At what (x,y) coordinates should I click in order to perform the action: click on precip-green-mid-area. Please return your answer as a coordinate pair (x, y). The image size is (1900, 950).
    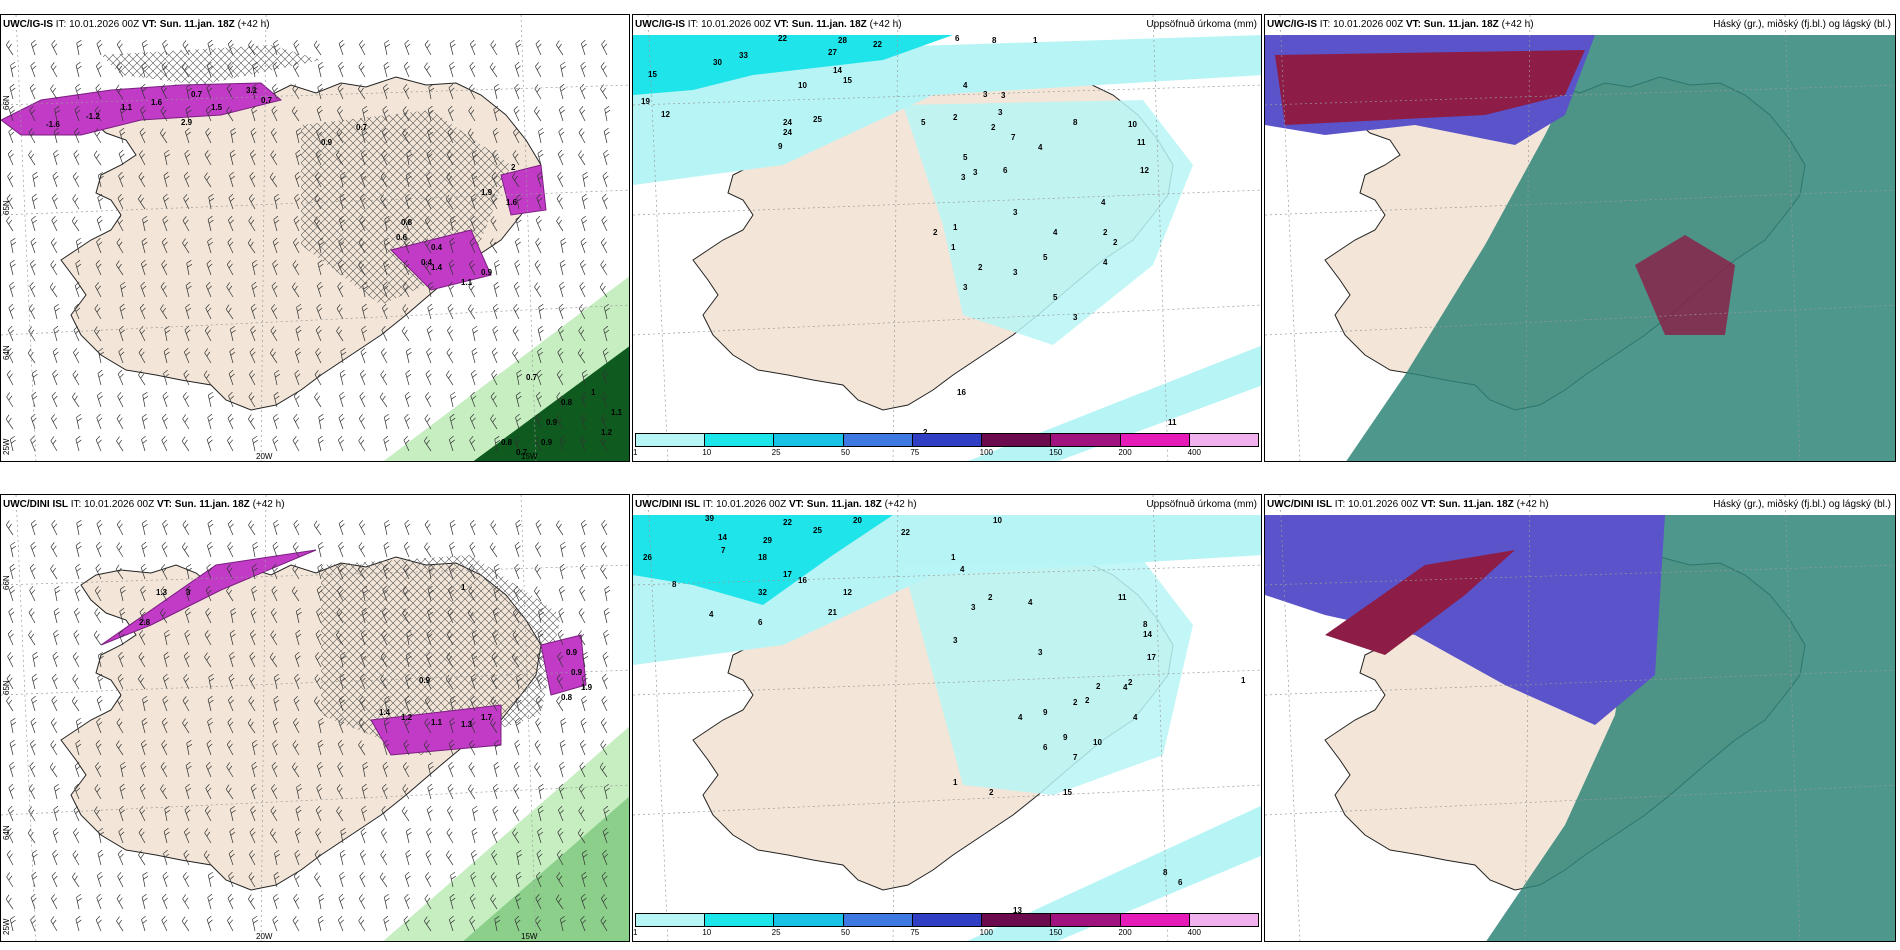
    Looking at the image, I should click on (546, 868).